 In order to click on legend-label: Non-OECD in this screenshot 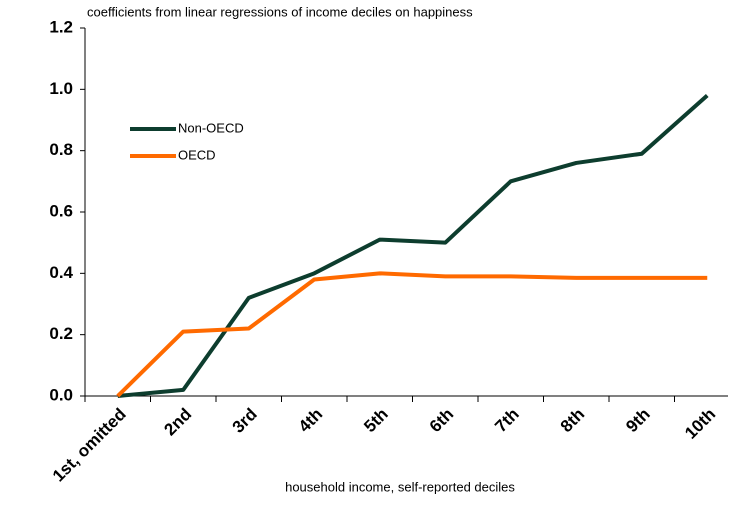, I will do `click(211, 127)`.